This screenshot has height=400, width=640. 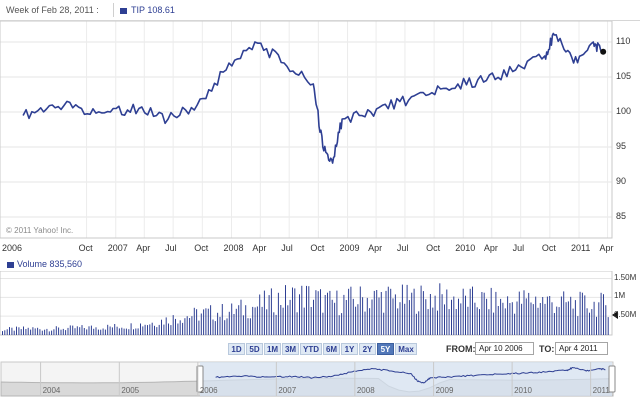 I want to click on navigator-selection, so click(x=406, y=379).